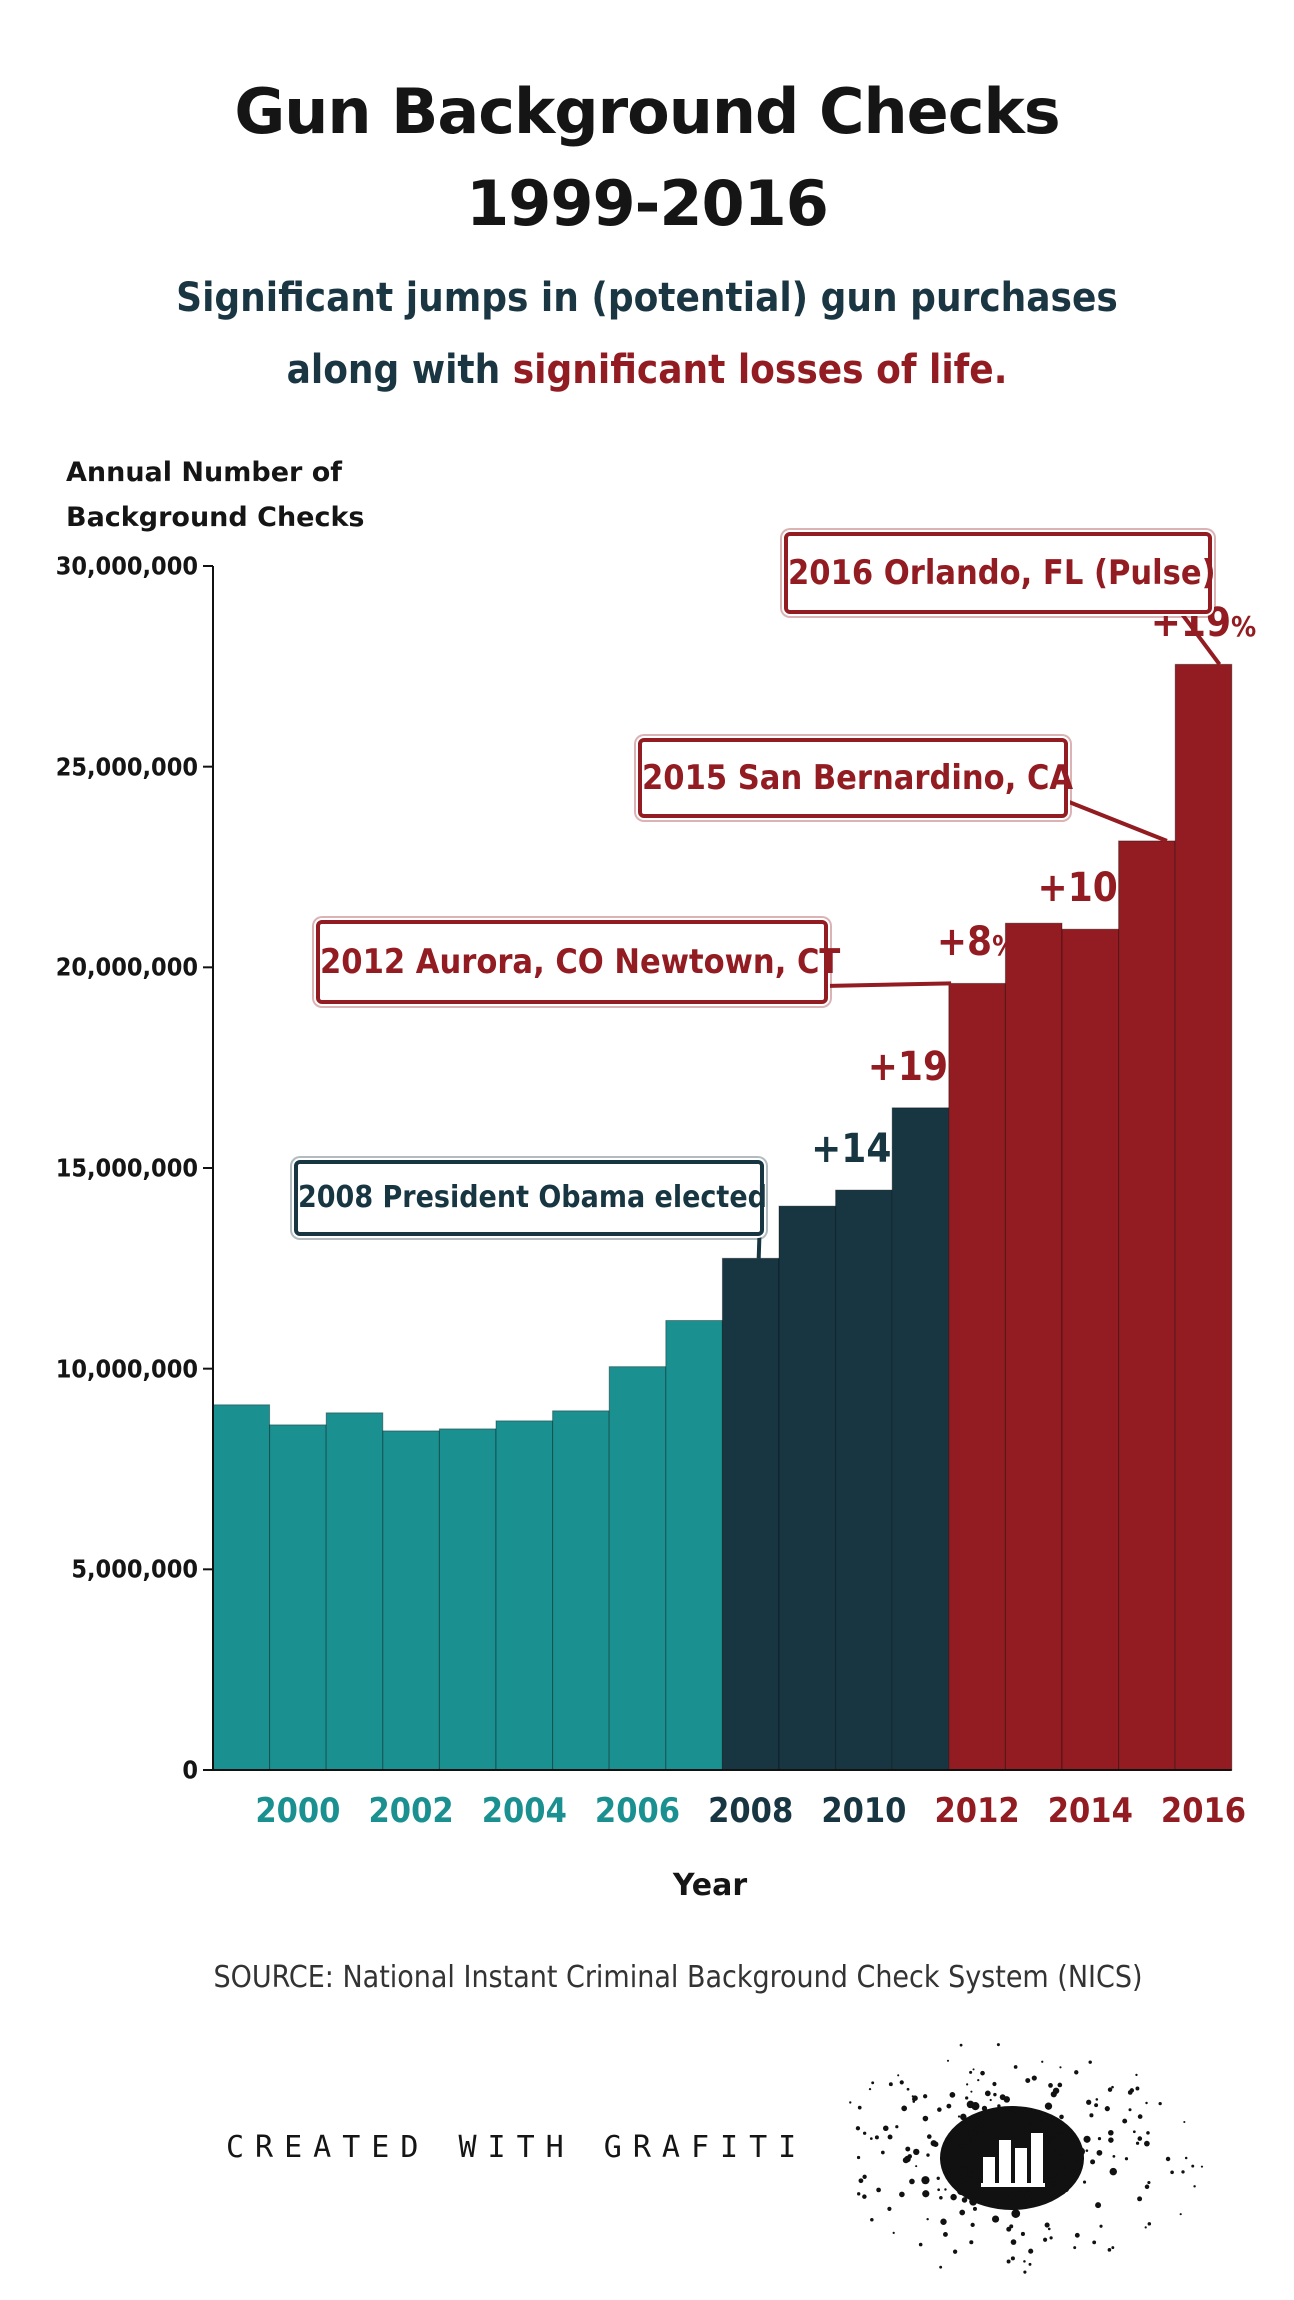 The width and height of the screenshot is (1294, 2300). I want to click on bar-2000, so click(298, 1597).